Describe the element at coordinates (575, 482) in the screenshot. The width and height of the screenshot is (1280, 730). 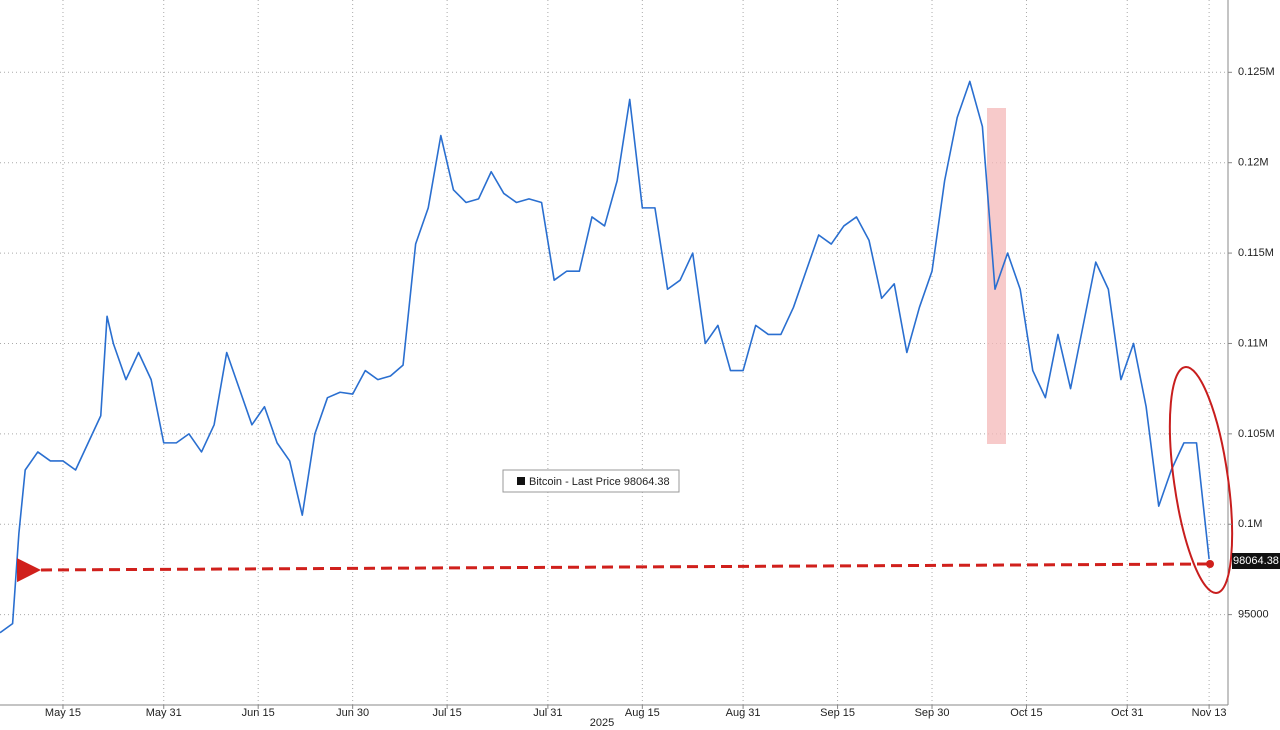
I see `legend-name: Bitcoin - Last Price` at that location.